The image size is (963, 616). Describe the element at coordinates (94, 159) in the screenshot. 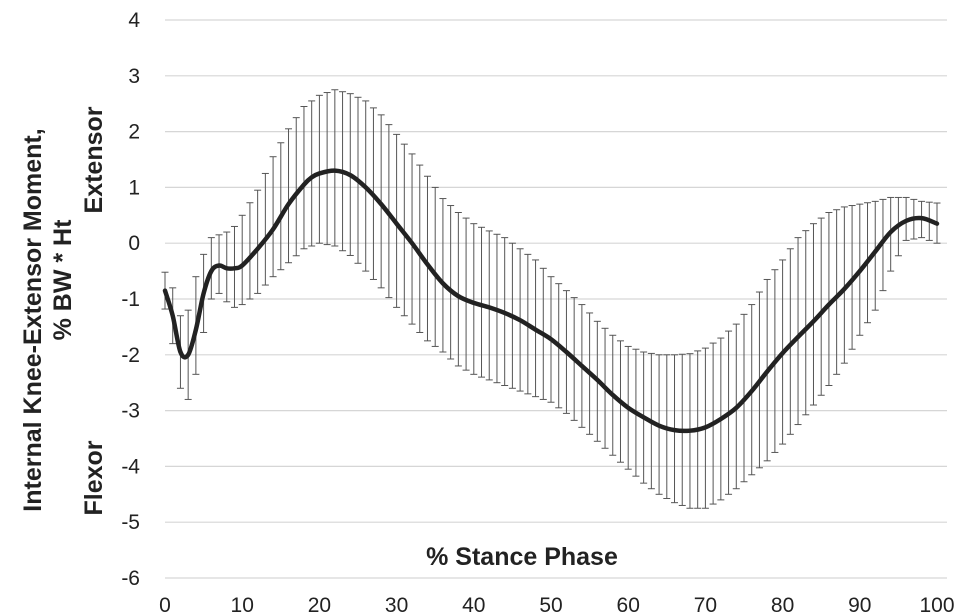

I see `extensor-annotation: Extensor` at that location.